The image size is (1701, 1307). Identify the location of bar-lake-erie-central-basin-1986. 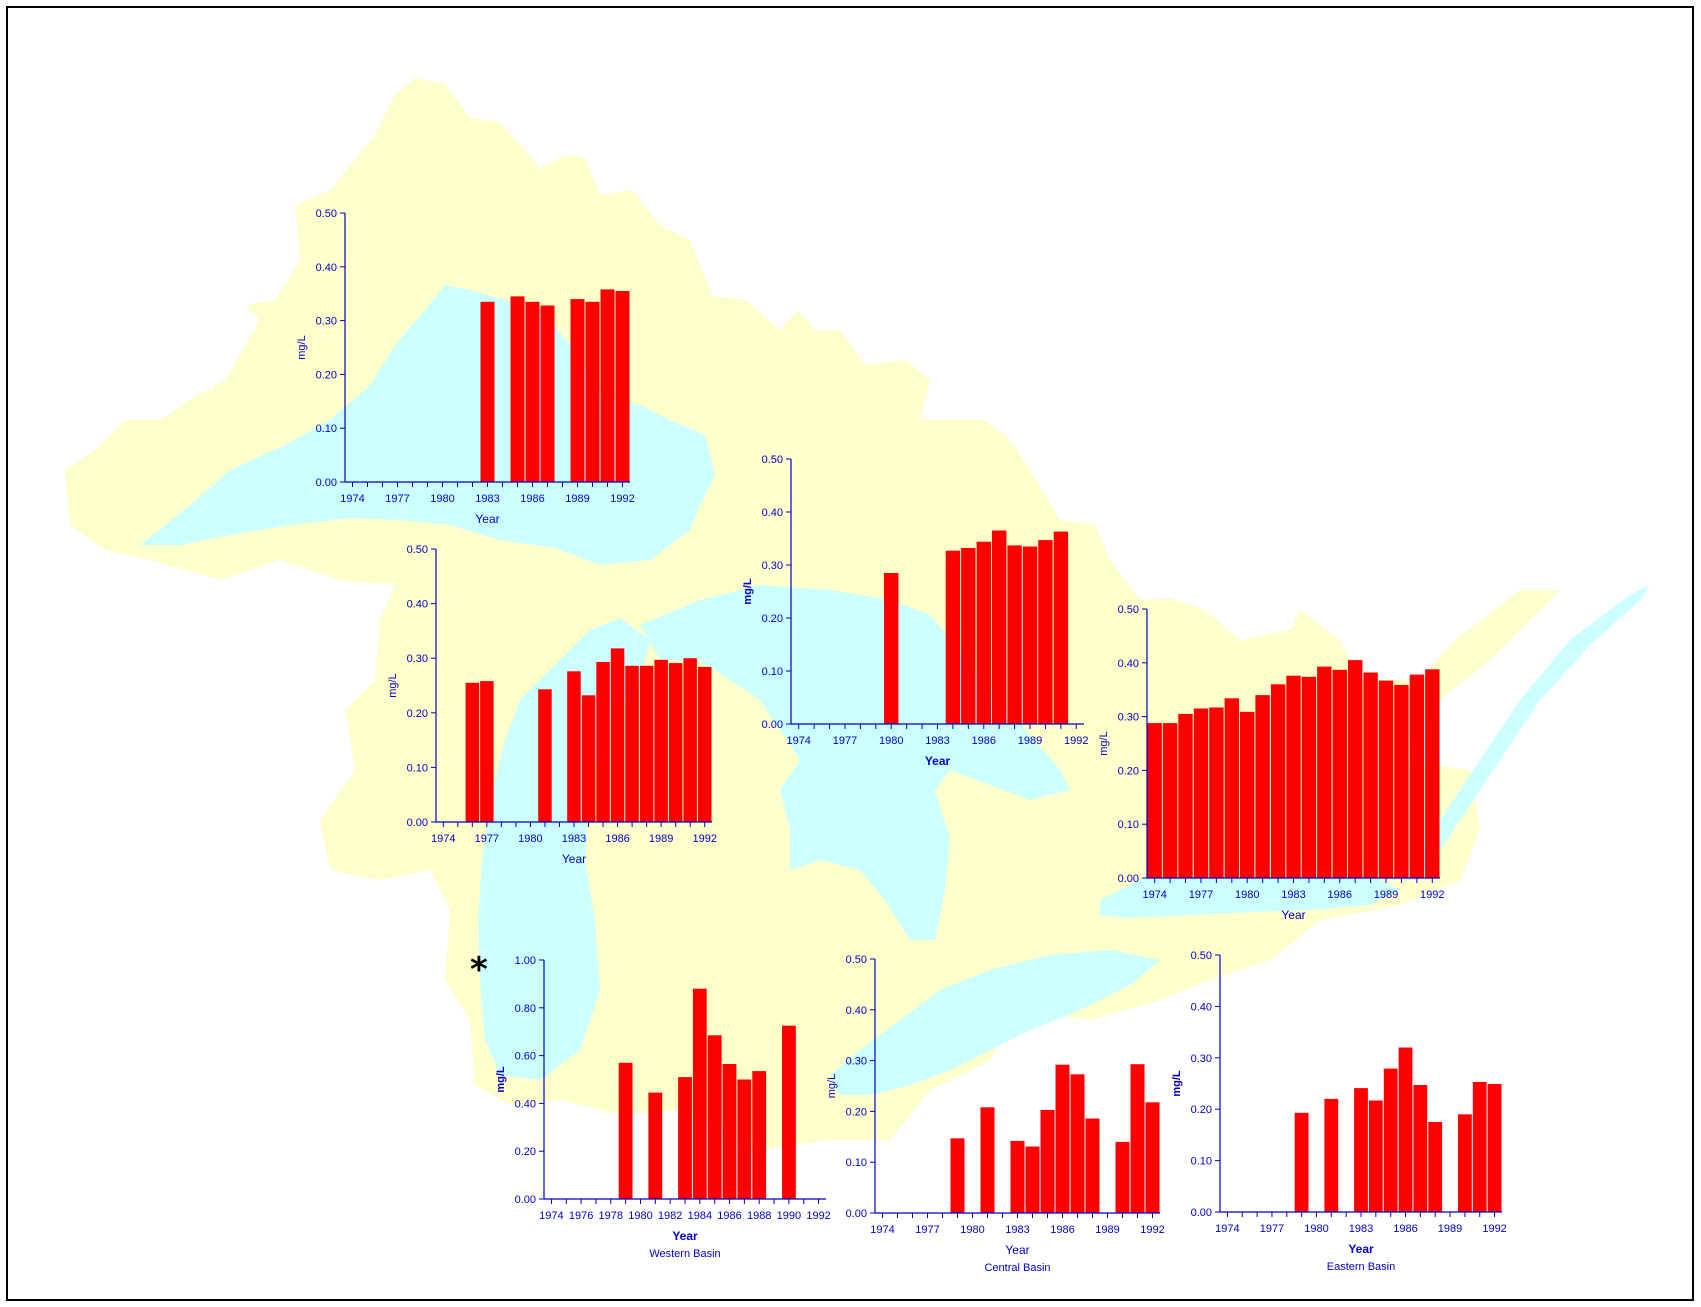
(1062, 1138).